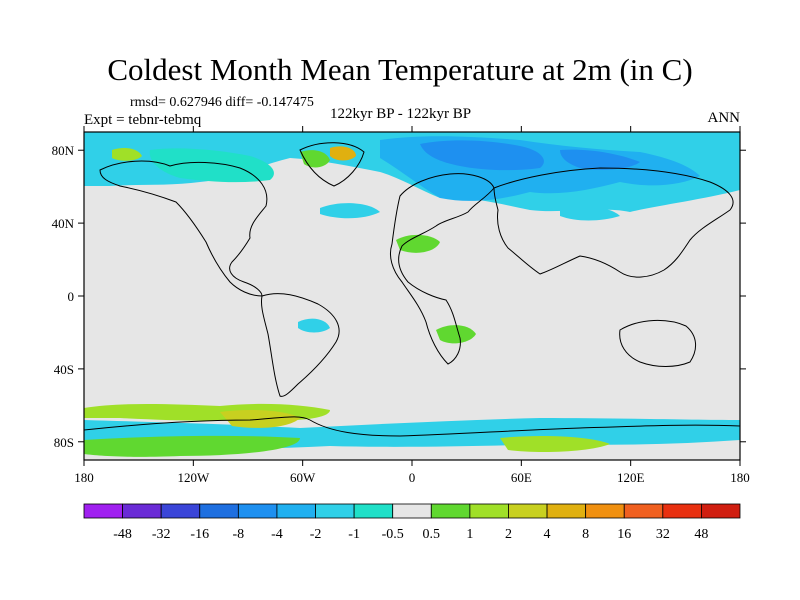 The height and width of the screenshot is (600, 800). I want to click on alaska-anomaly-green, so click(127, 154).